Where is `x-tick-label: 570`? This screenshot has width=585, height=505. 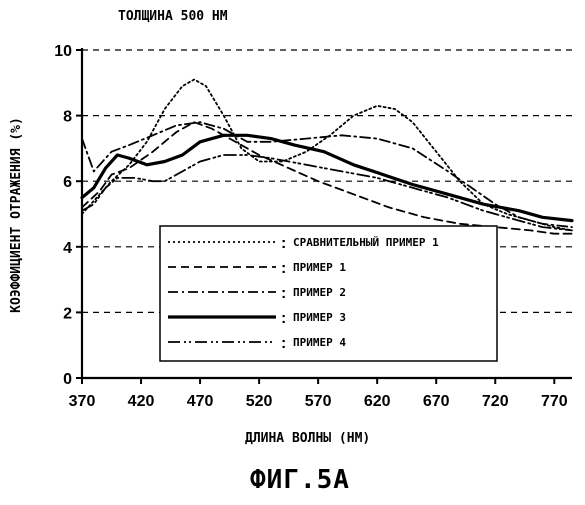
x-tick-label: 570 is located at coordinates (318, 401).